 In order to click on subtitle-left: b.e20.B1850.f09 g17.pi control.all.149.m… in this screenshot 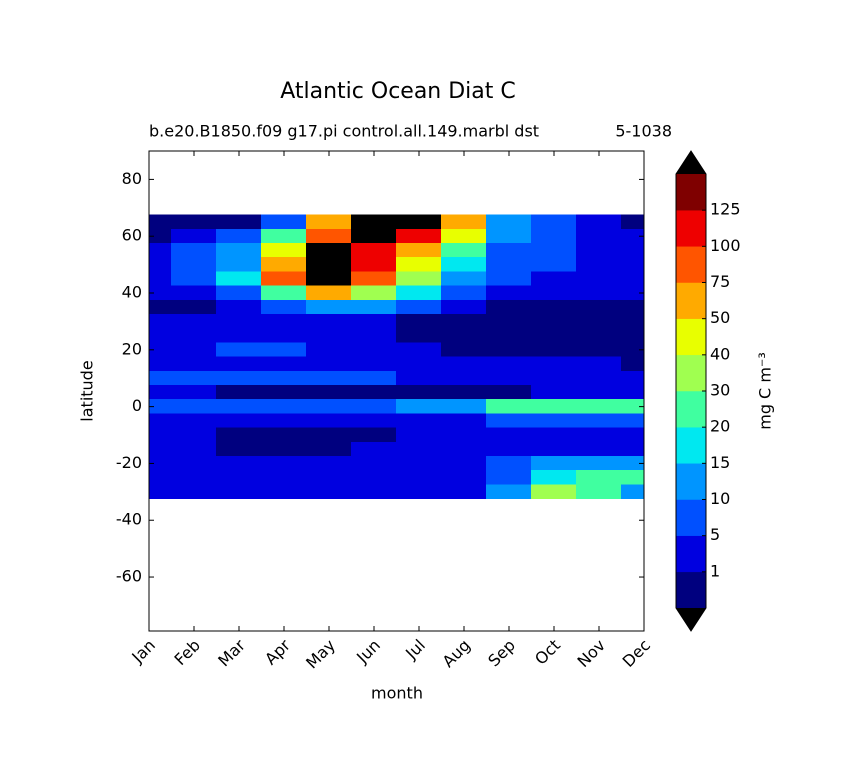, I will do `click(344, 131)`.